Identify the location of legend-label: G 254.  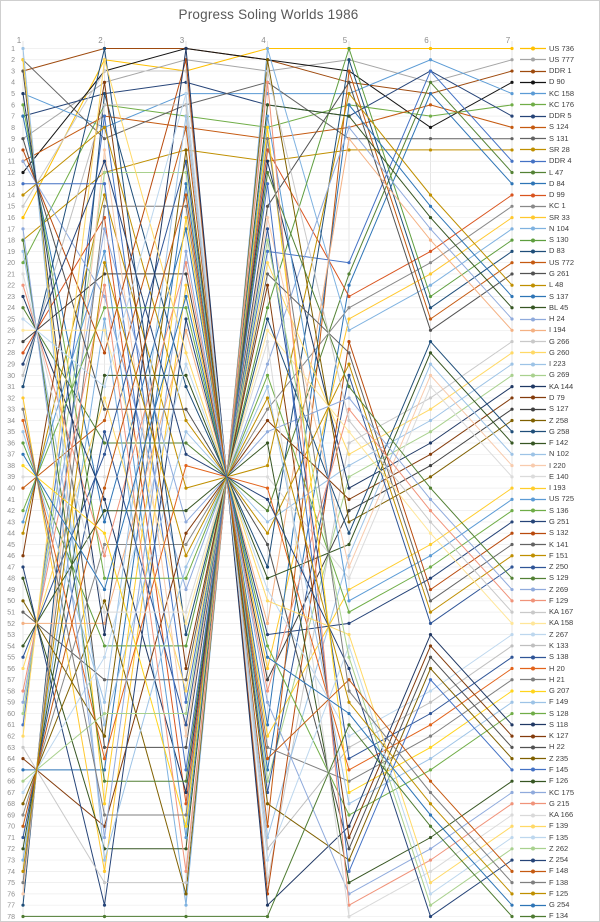
(559, 905).